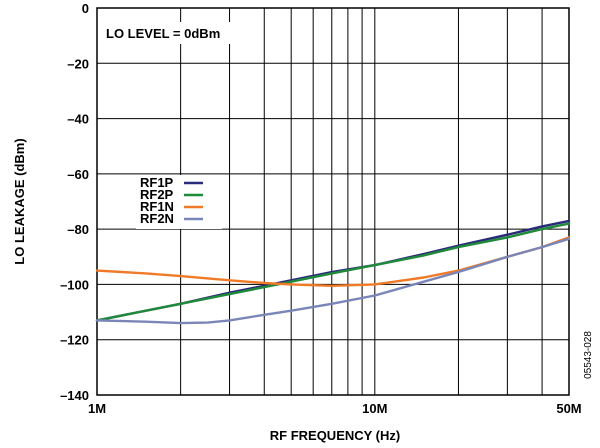  What do you see at coordinates (78, 174) in the screenshot?
I see `y-tick-label: –60` at bounding box center [78, 174].